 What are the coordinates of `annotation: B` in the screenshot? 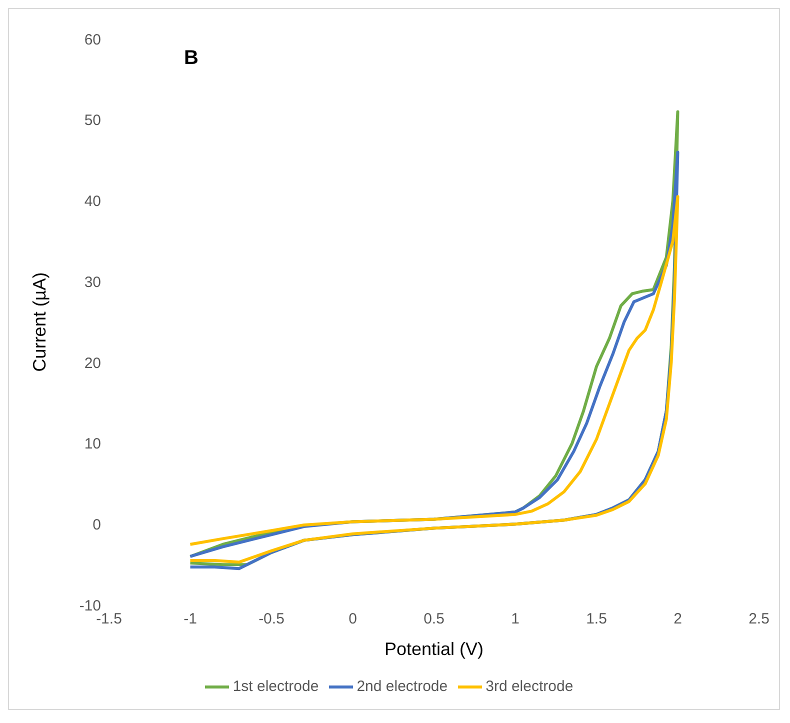 It's located at (191, 58).